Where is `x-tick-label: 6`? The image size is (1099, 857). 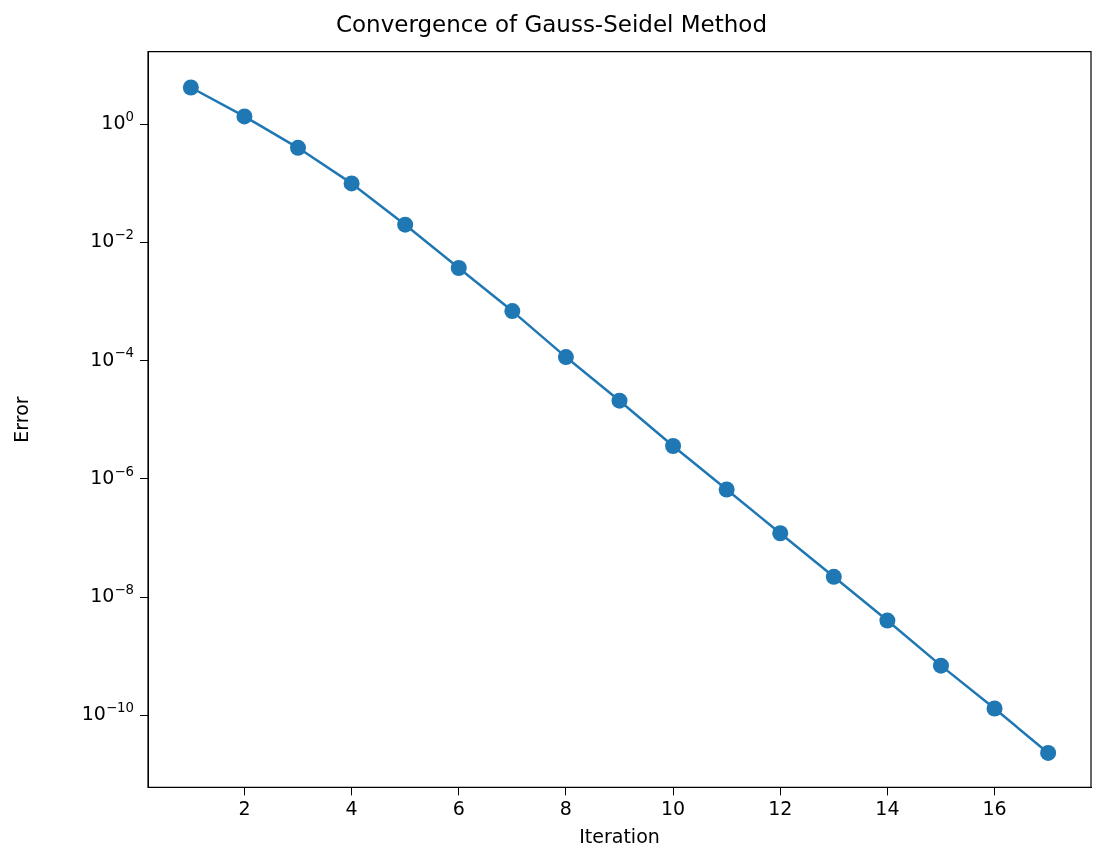
x-tick-label: 6 is located at coordinates (458, 807).